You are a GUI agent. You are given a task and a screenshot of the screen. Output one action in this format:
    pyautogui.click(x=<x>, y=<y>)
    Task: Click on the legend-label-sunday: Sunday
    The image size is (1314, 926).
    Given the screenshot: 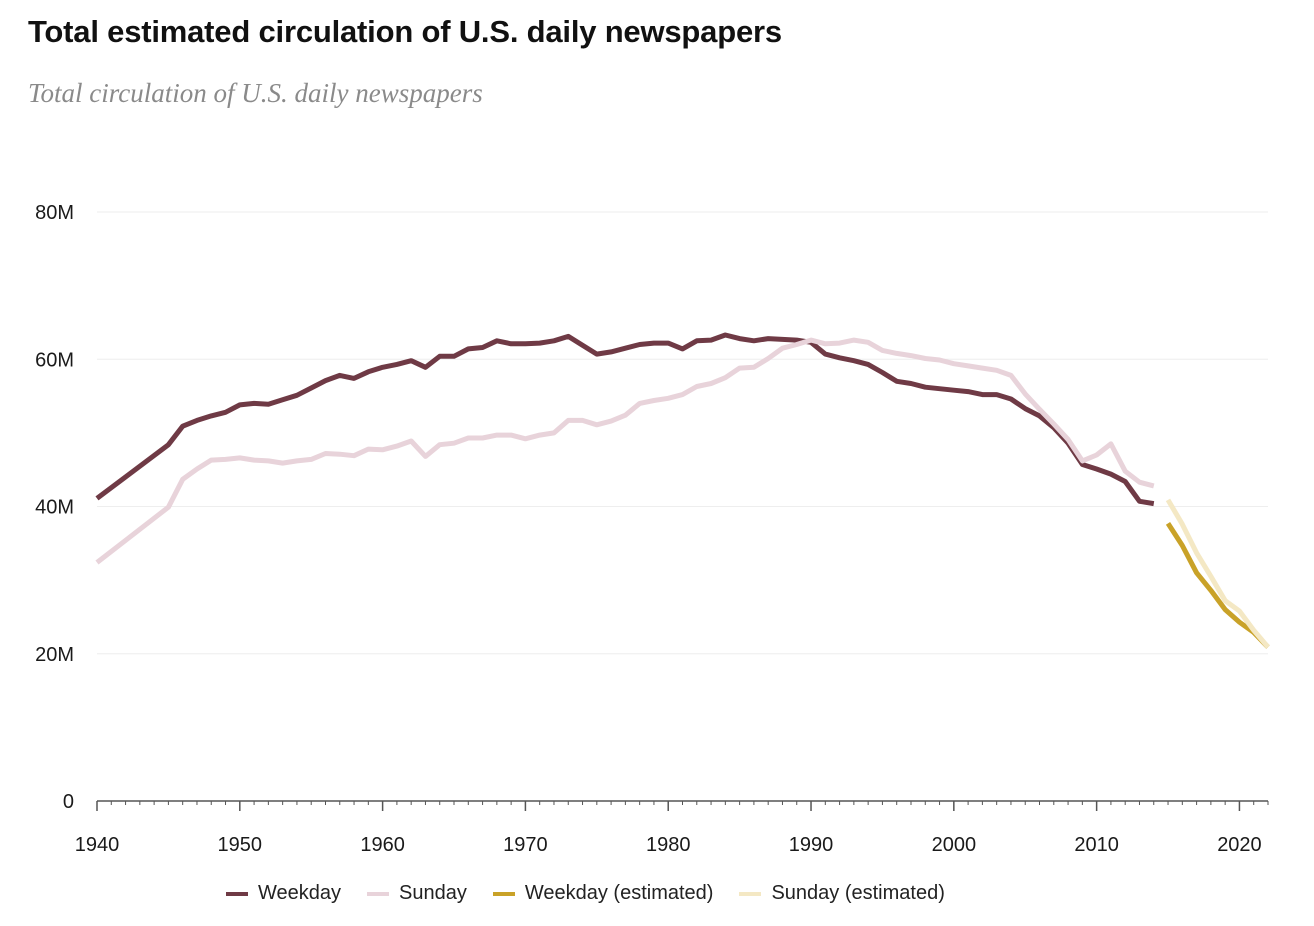 What is the action you would take?
    pyautogui.click(x=433, y=893)
    